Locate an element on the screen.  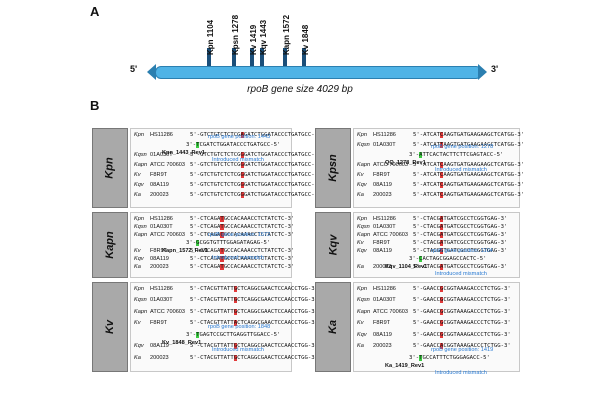
primer-name-label: Kapn_1572_Rev1 is located at coordinates (185, 251).